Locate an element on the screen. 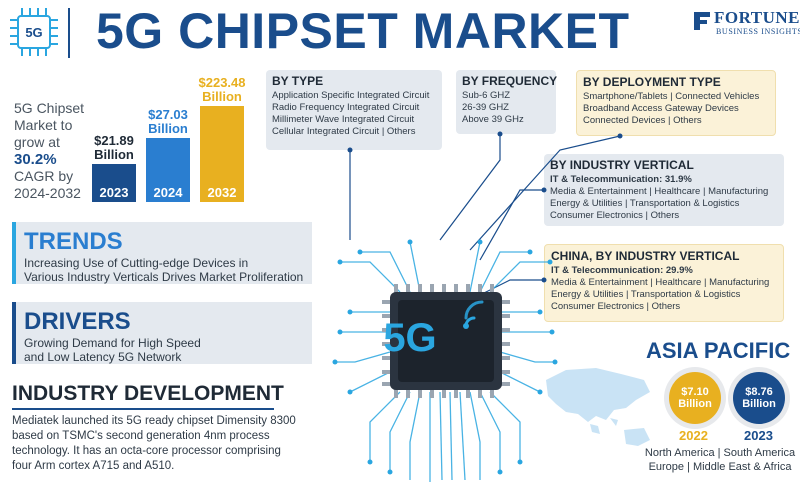 This screenshot has width=800, height=483. chip-5g-label: 5G is located at coordinates (410, 338).